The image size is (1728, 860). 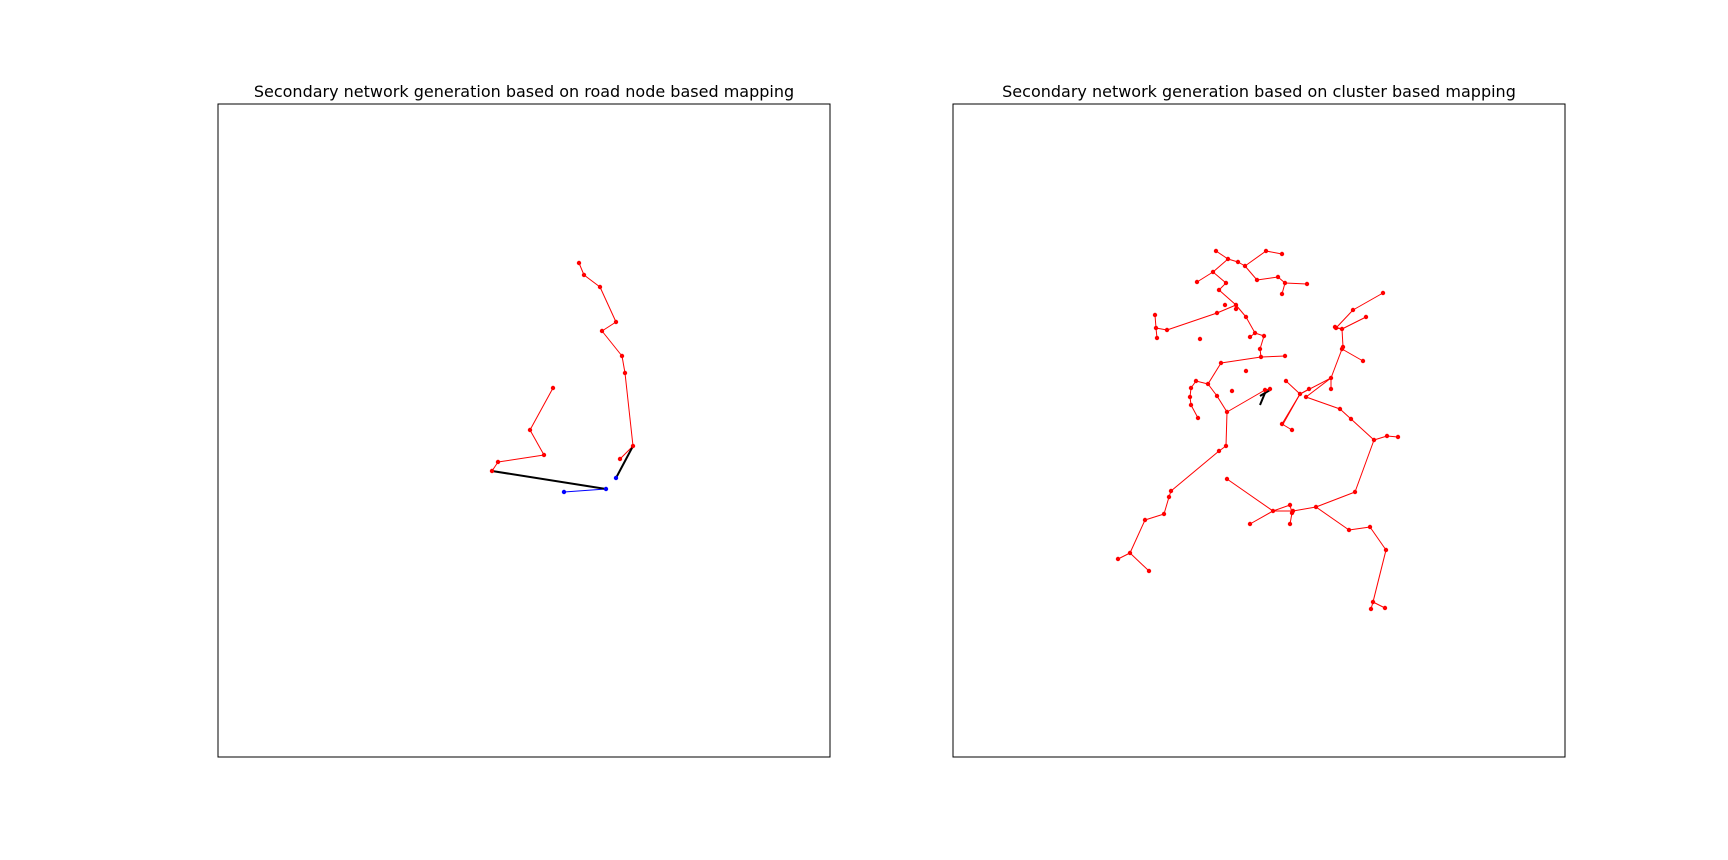 What do you see at coordinates (562, 377) in the screenshot?
I see `left-network-layer` at bounding box center [562, 377].